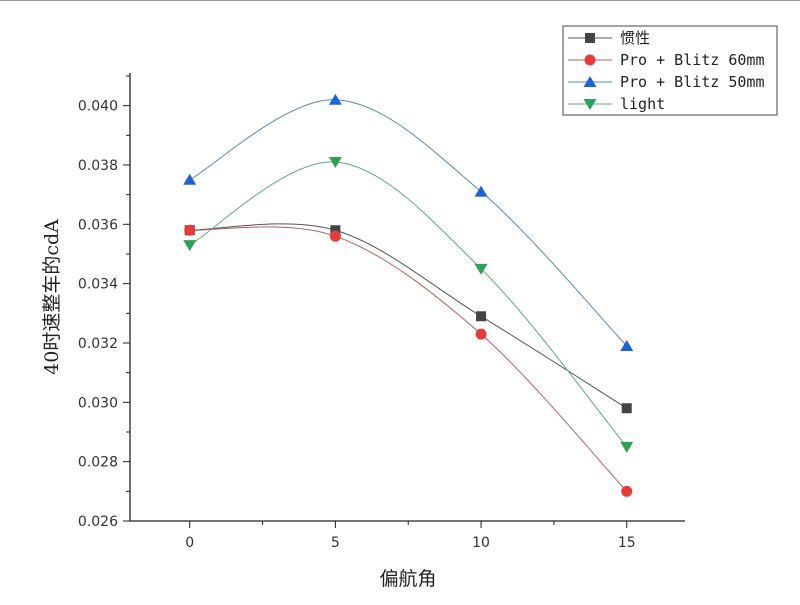 The width and height of the screenshot is (800, 605). I want to click on y-tick-label: 0.034, so click(98, 285).